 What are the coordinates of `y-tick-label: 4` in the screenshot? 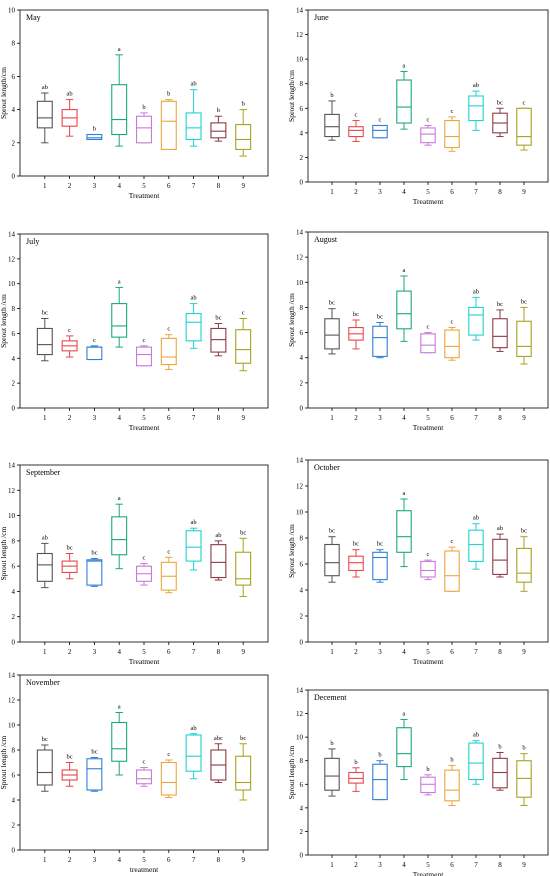 It's located at (302, 808).